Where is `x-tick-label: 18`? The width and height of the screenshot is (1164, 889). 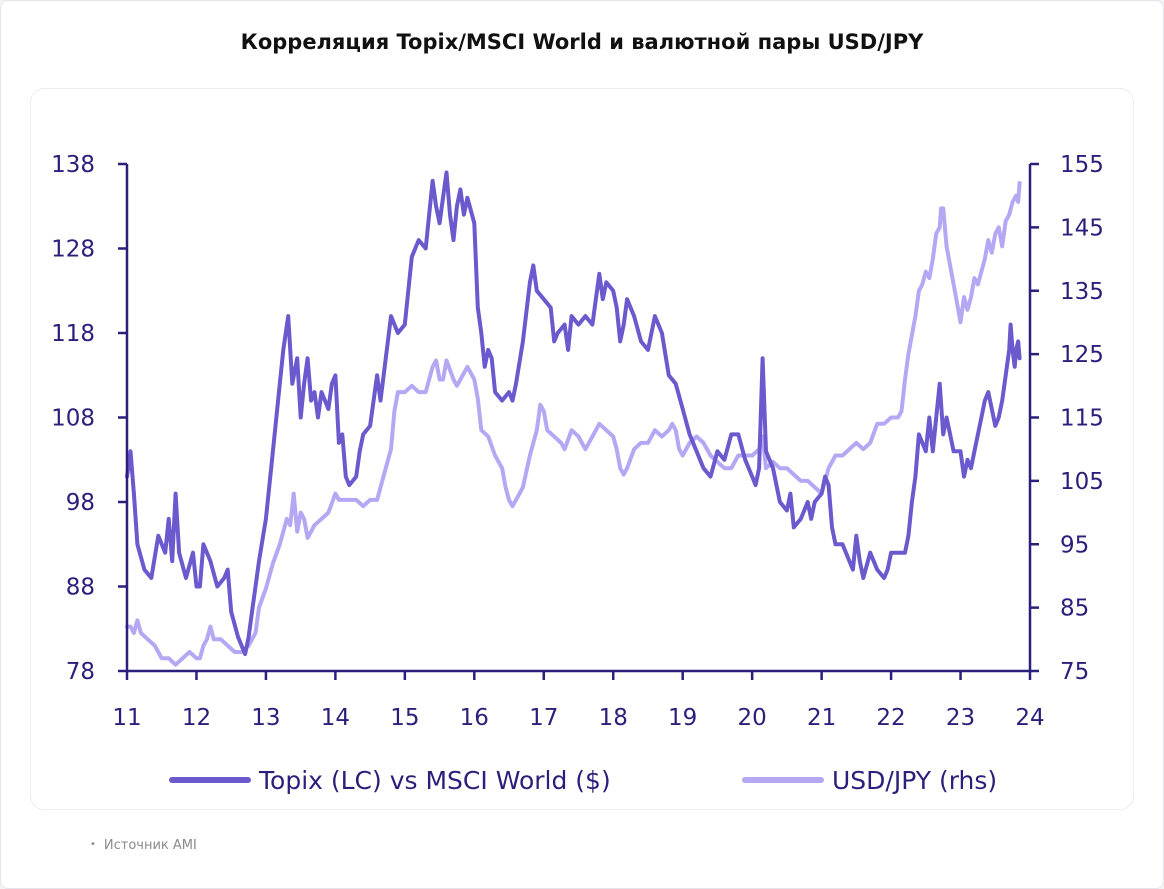
x-tick-label: 18 is located at coordinates (613, 718).